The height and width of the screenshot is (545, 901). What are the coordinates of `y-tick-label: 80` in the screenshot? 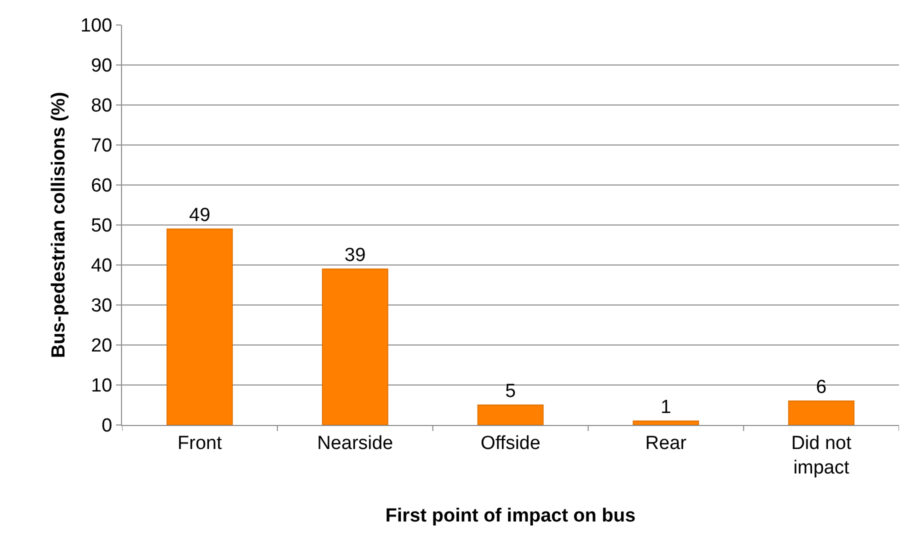 It's located at (101, 106).